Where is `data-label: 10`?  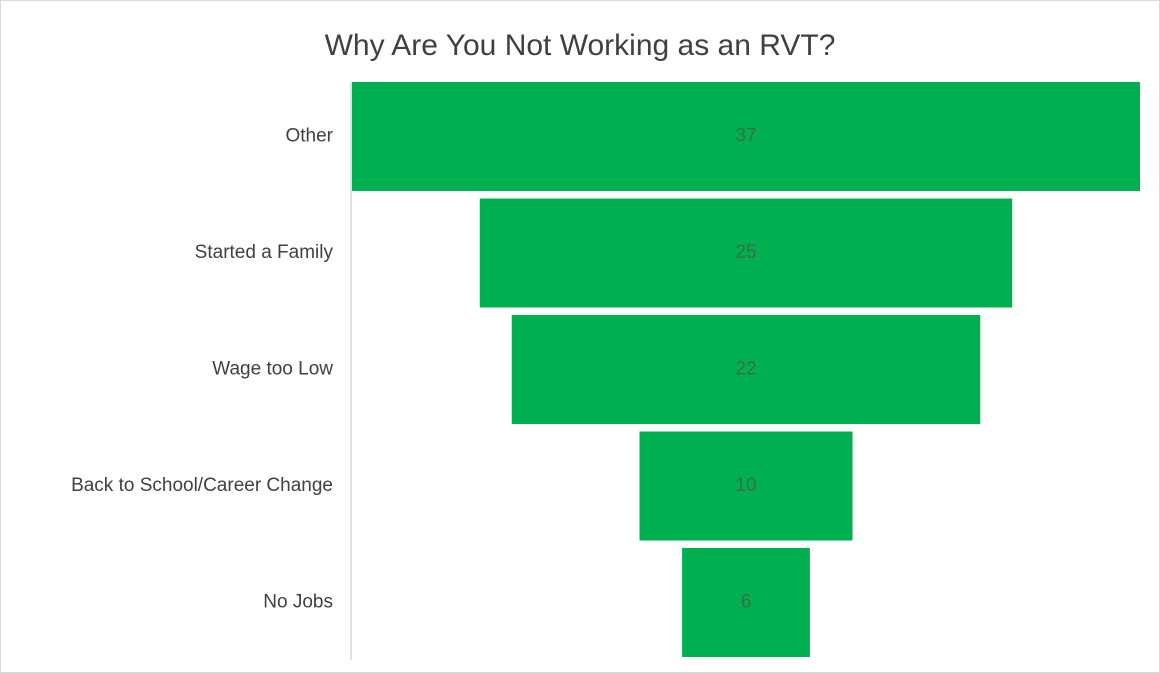 data-label: 10 is located at coordinates (745, 485).